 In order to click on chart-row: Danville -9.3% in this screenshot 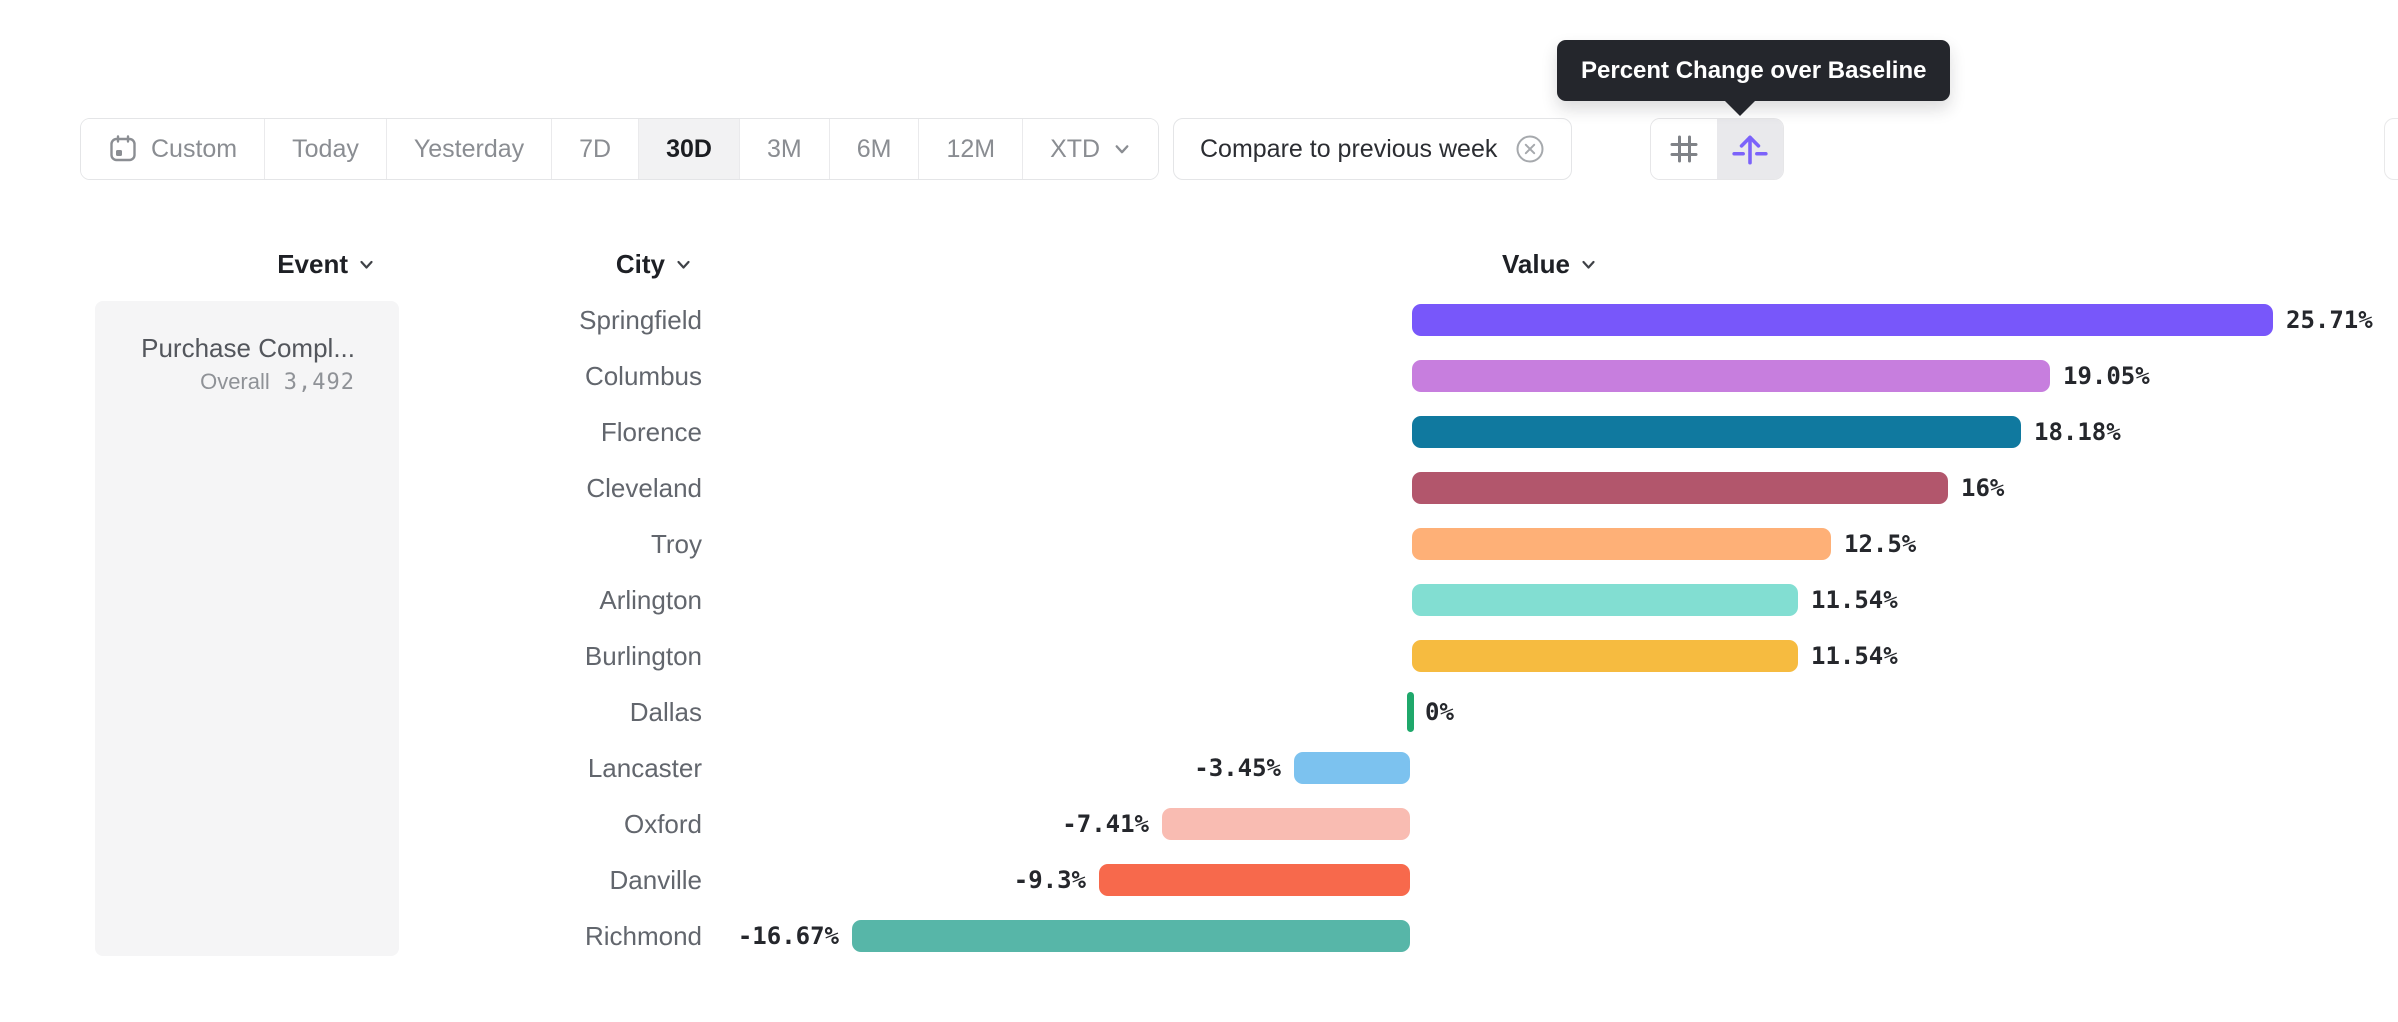, I will do `click(1199, 880)`.